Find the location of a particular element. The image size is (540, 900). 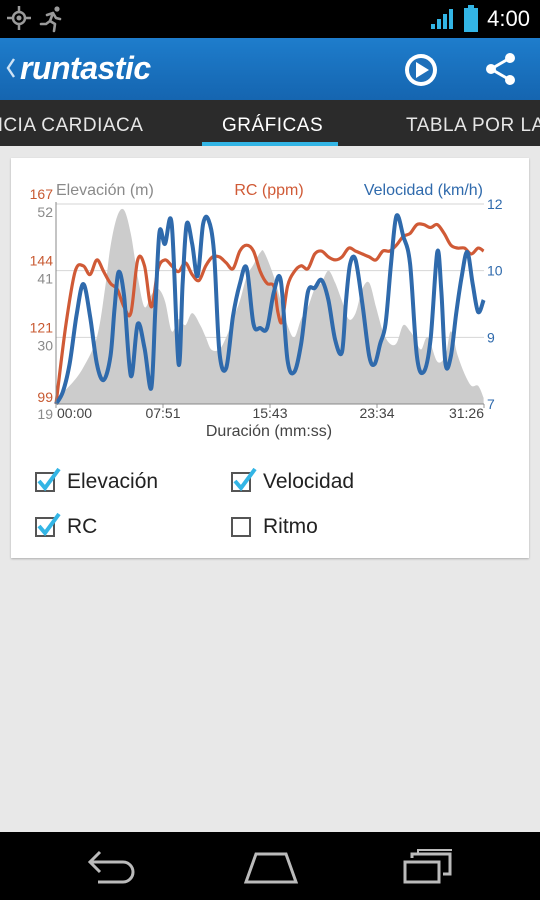

navigation-bar is located at coordinates (270, 866).